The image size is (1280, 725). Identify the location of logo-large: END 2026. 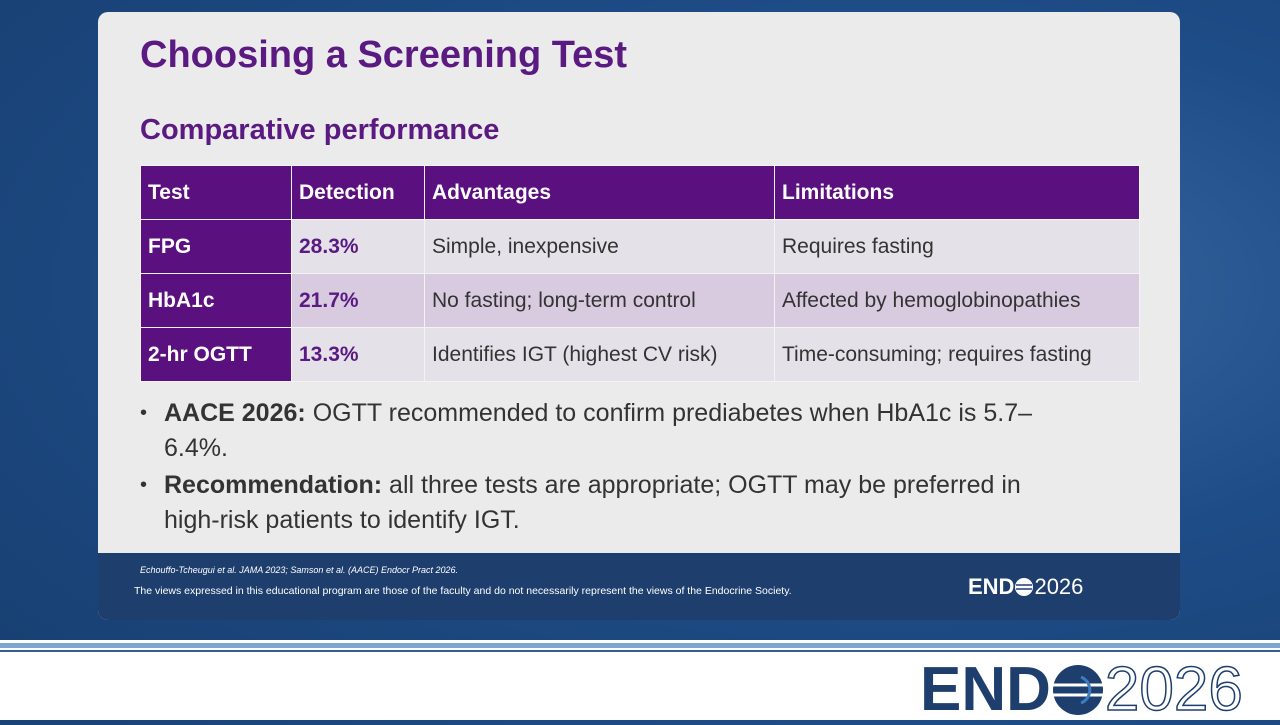
(1082, 689).